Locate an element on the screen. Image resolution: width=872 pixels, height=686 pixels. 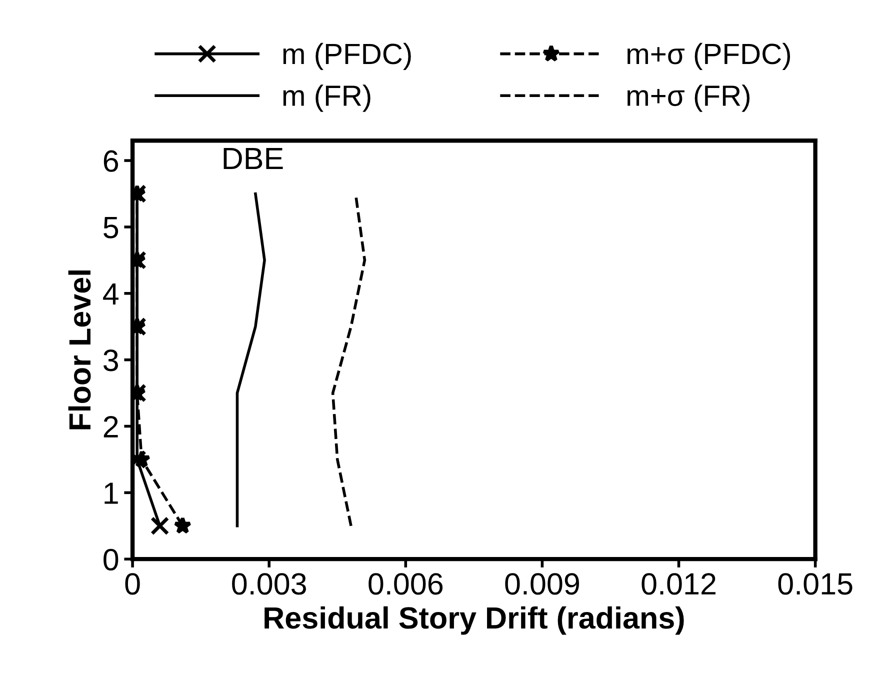
y-axis-title: Floor Level is located at coordinates (79, 350).